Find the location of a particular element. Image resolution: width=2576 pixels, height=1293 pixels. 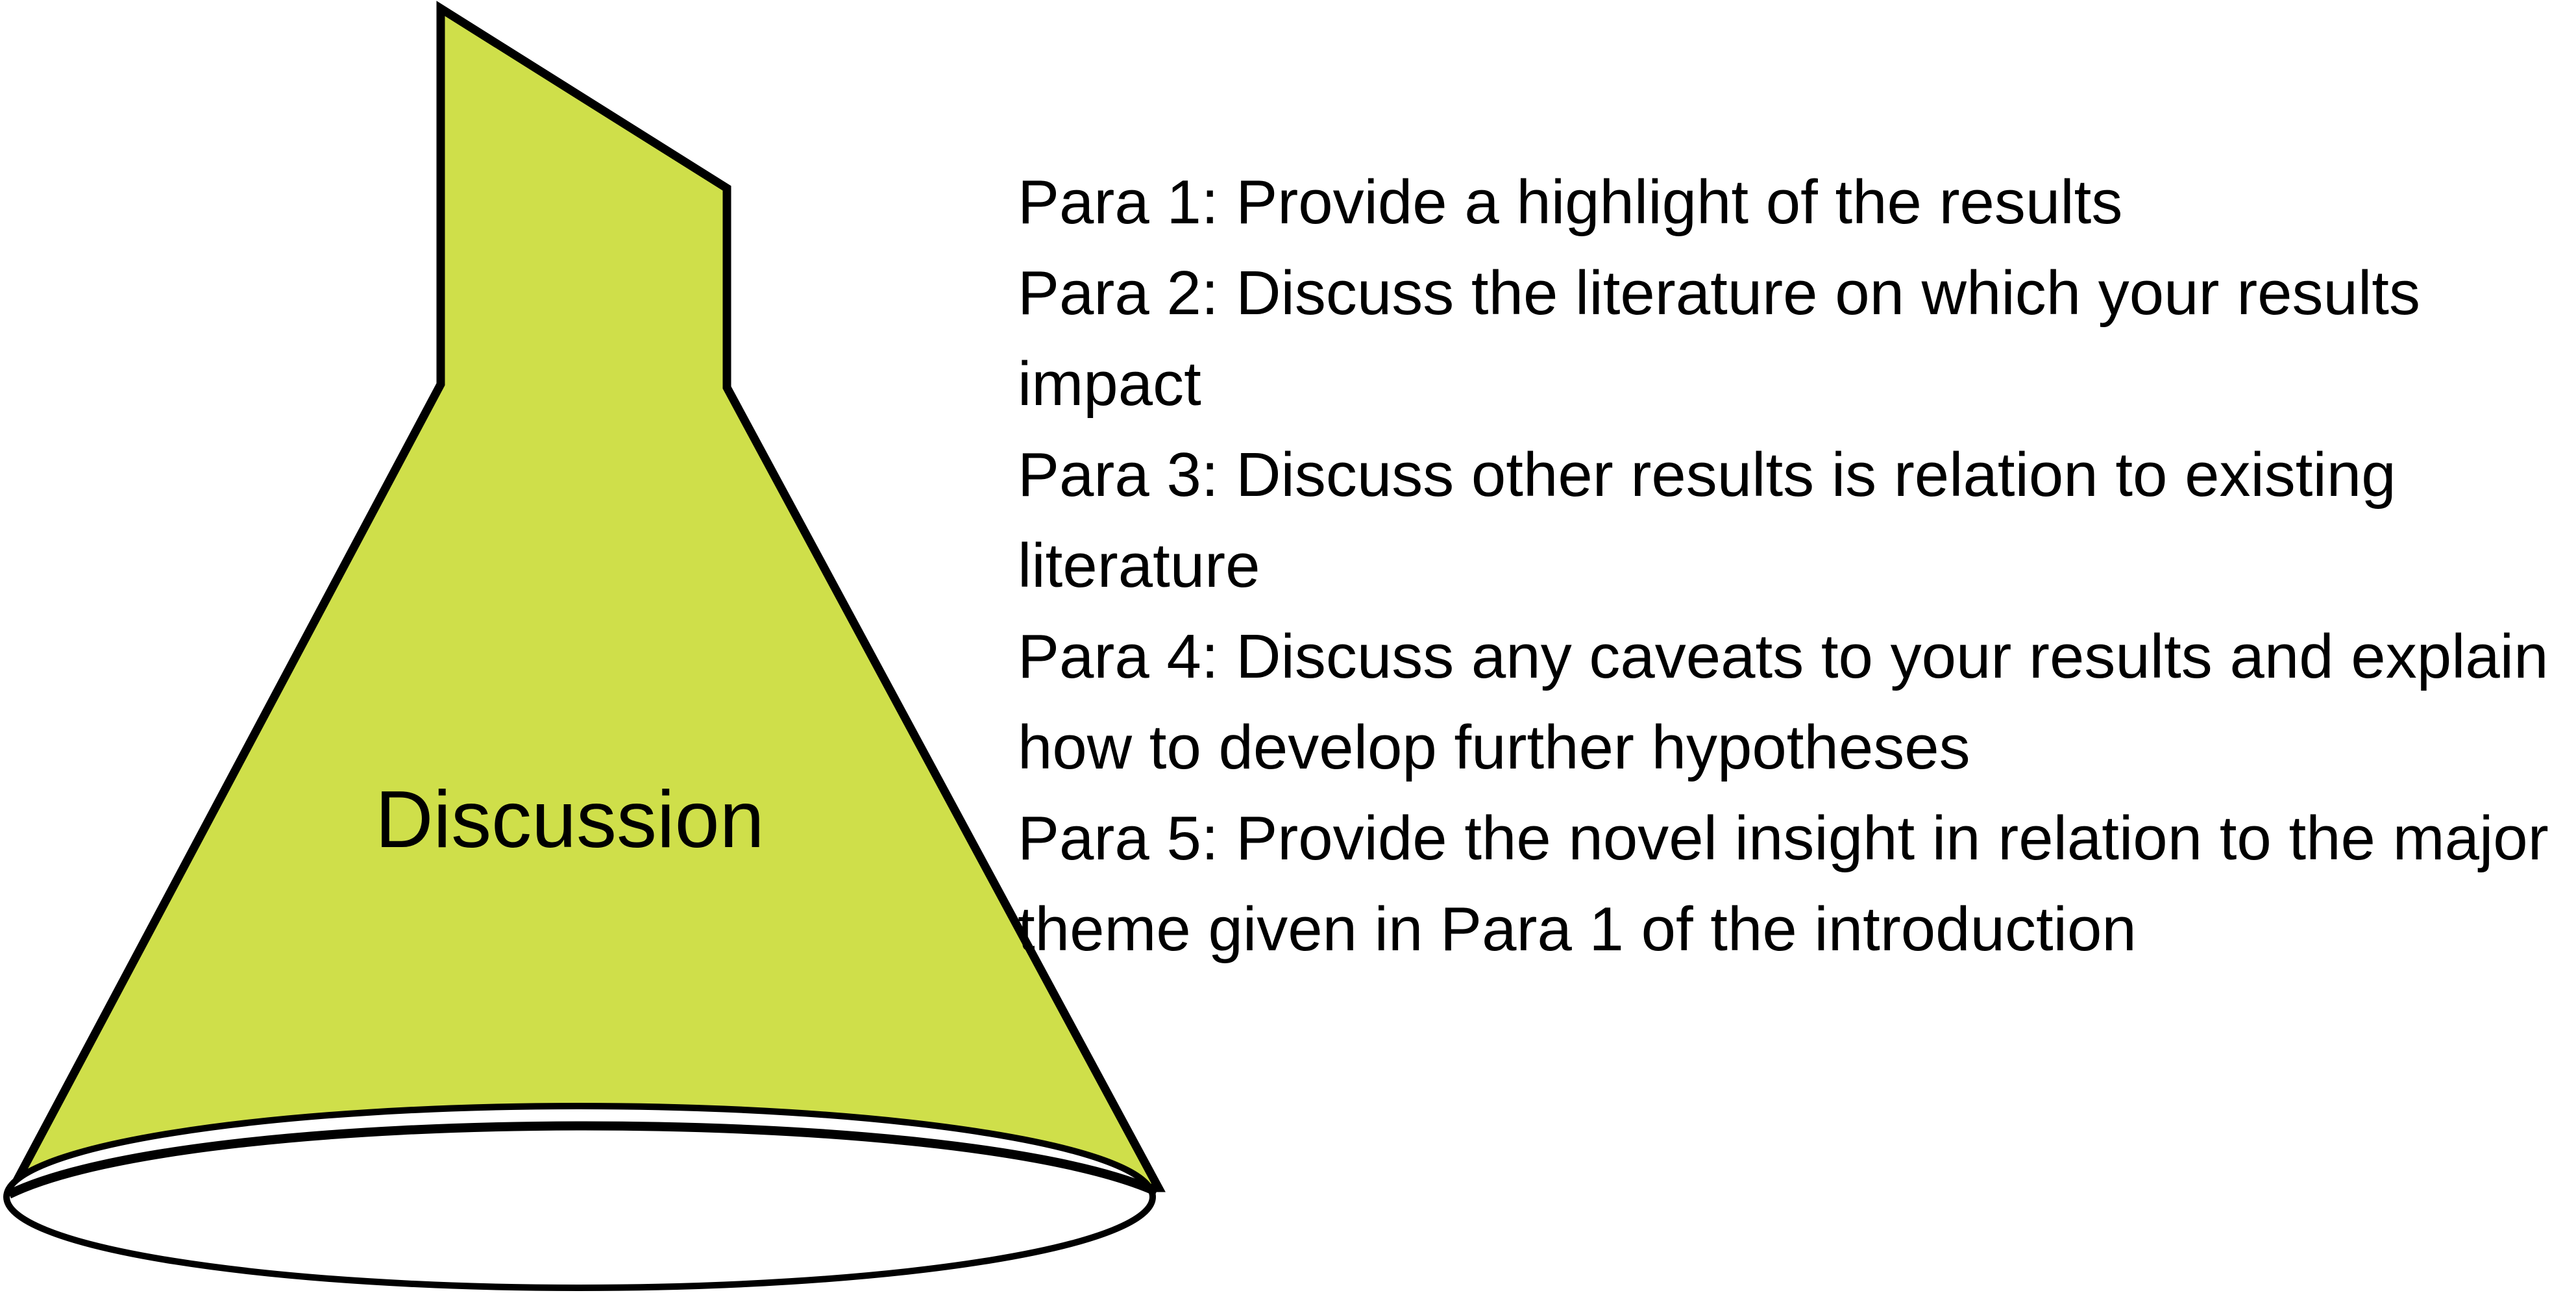

step-label: Para 3: is located at coordinates (1118, 475).